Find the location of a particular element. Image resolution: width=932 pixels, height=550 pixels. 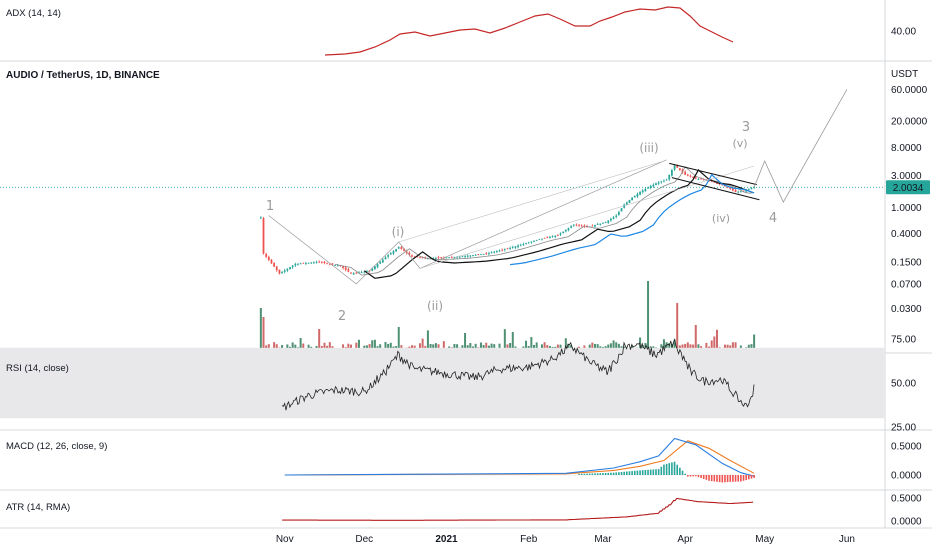

adx-line is located at coordinates (529, 31).